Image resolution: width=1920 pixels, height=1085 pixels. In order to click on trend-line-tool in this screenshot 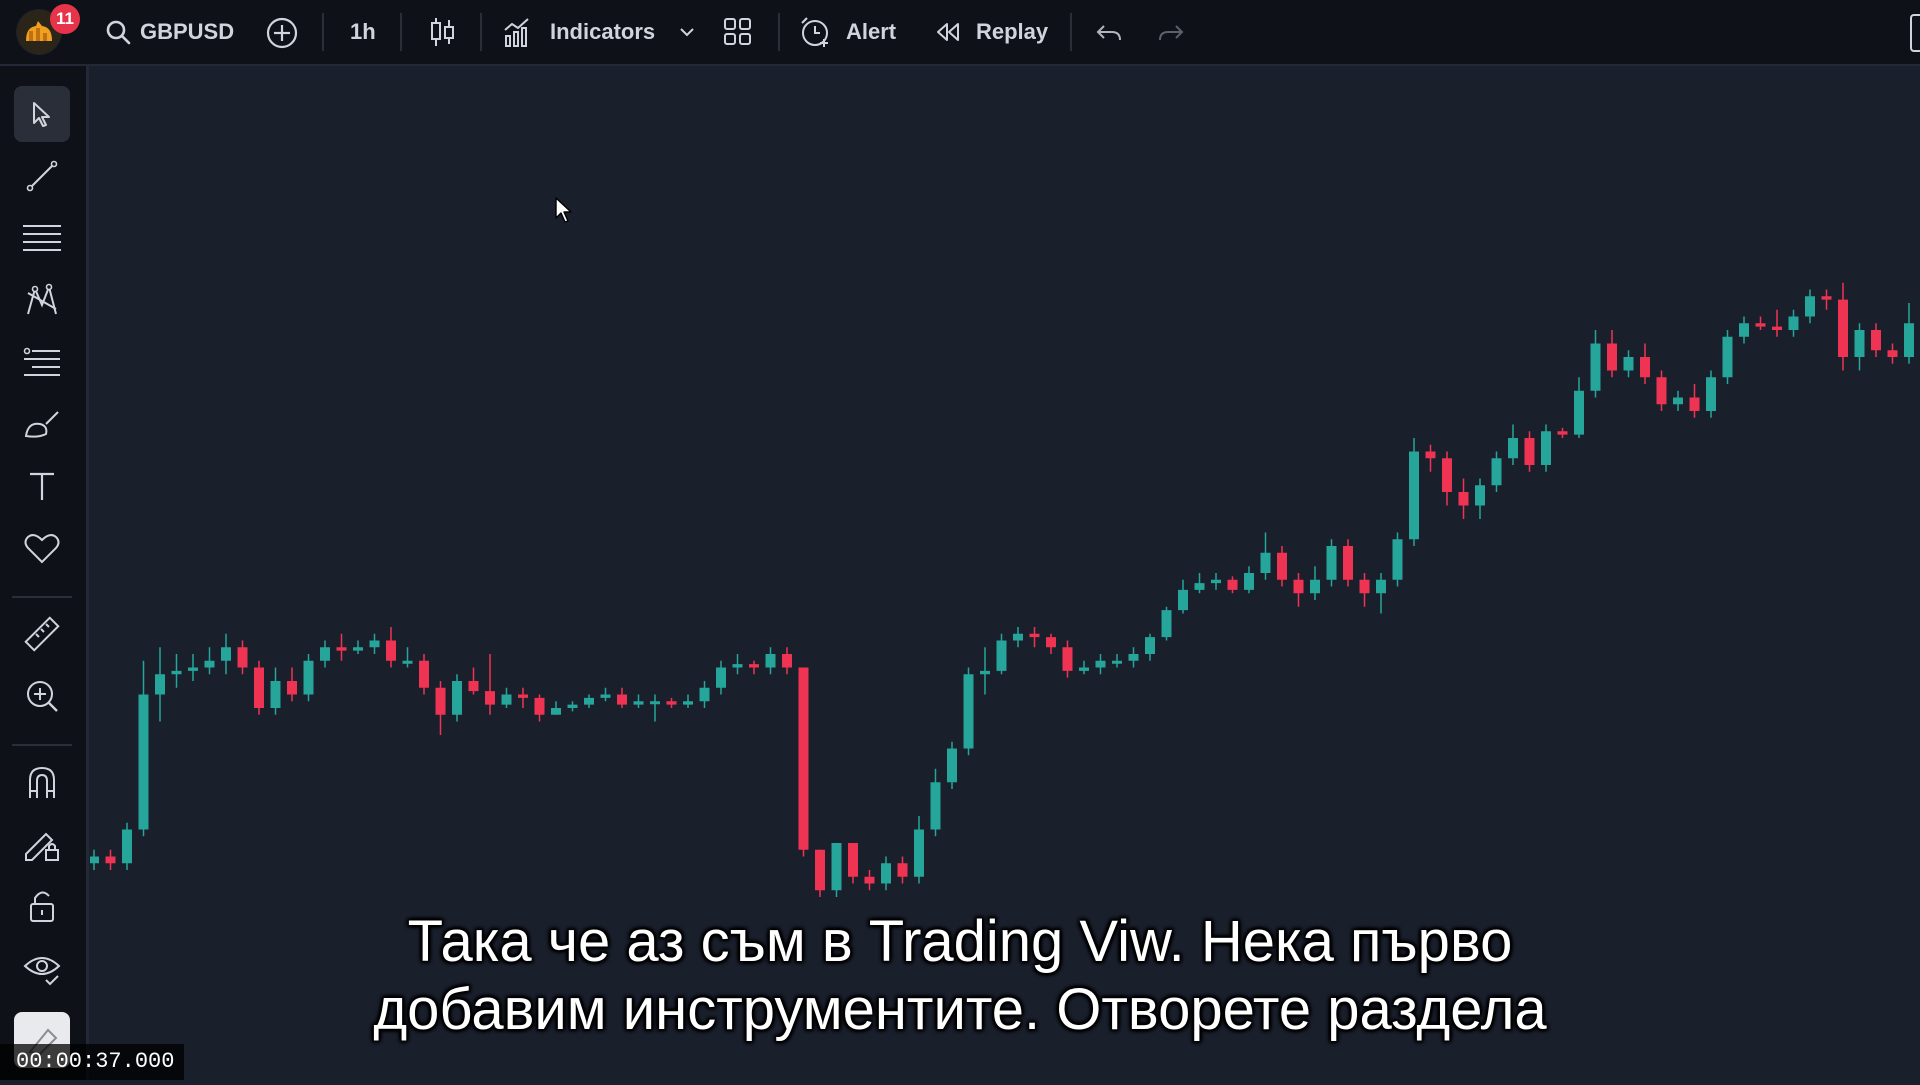, I will do `click(42, 176)`.